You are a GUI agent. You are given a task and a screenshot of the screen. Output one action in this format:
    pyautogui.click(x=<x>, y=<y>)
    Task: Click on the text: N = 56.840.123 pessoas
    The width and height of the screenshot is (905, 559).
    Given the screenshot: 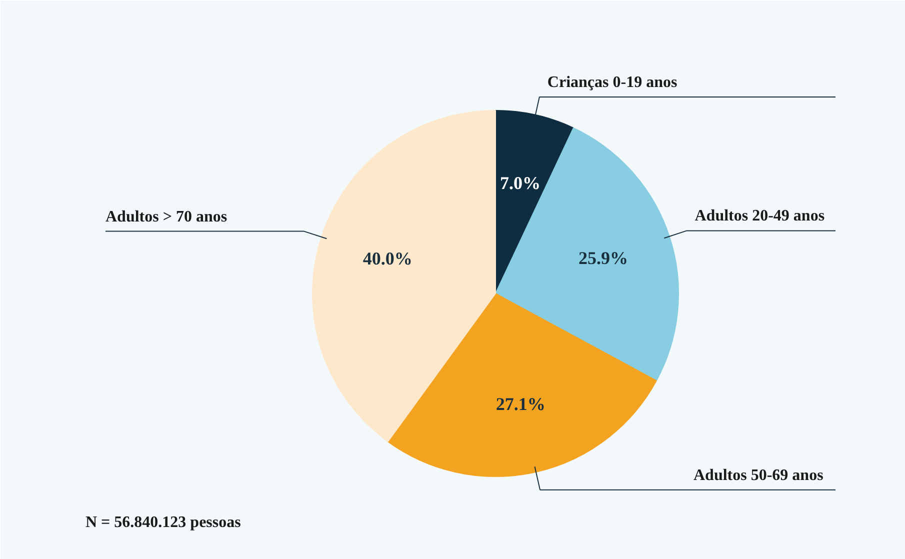 What is the action you would take?
    pyautogui.click(x=163, y=522)
    